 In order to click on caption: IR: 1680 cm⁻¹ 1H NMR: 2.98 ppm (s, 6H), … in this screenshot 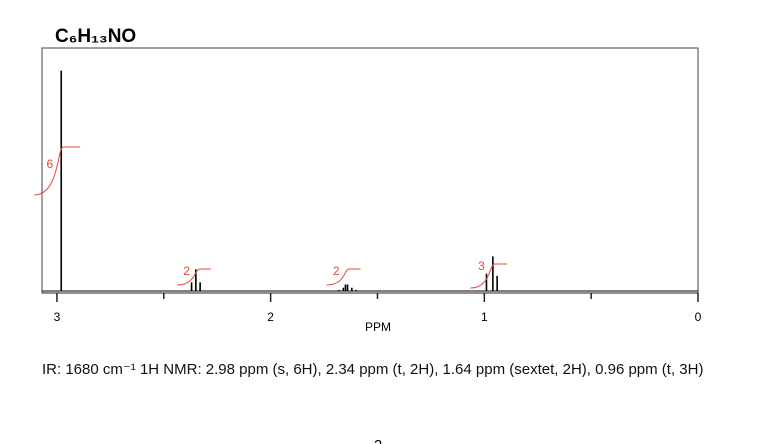, I will do `click(373, 369)`.